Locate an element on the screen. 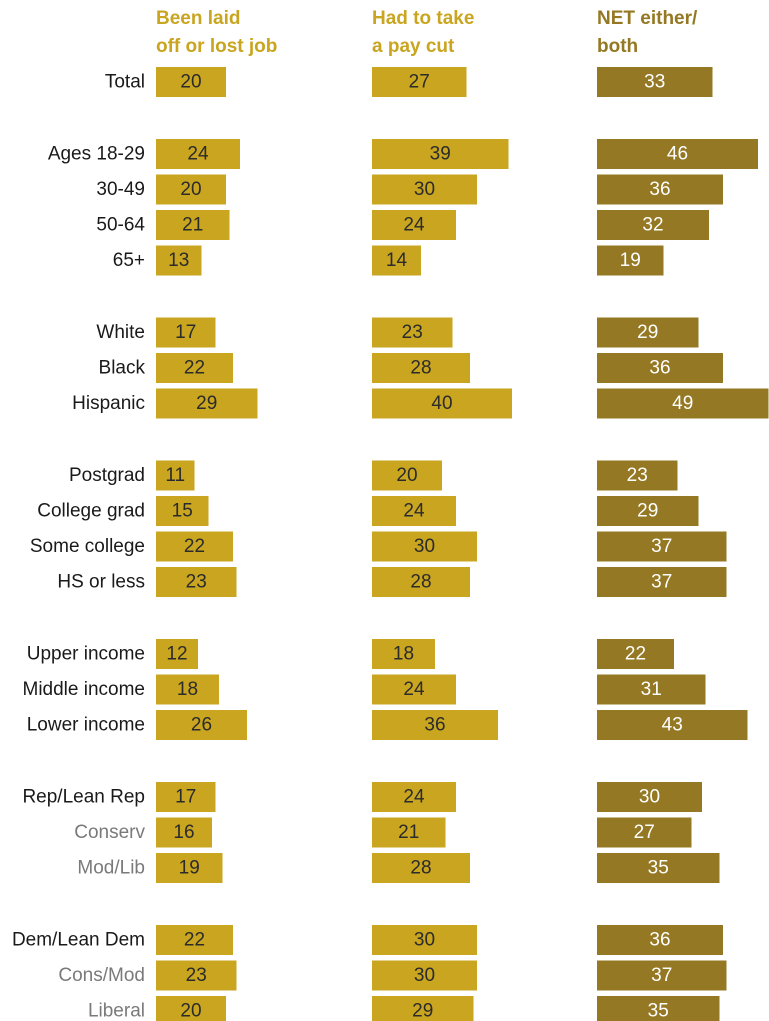 The height and width of the screenshot is (1021, 769). value-label-net-postgrad: 23 is located at coordinates (637, 475).